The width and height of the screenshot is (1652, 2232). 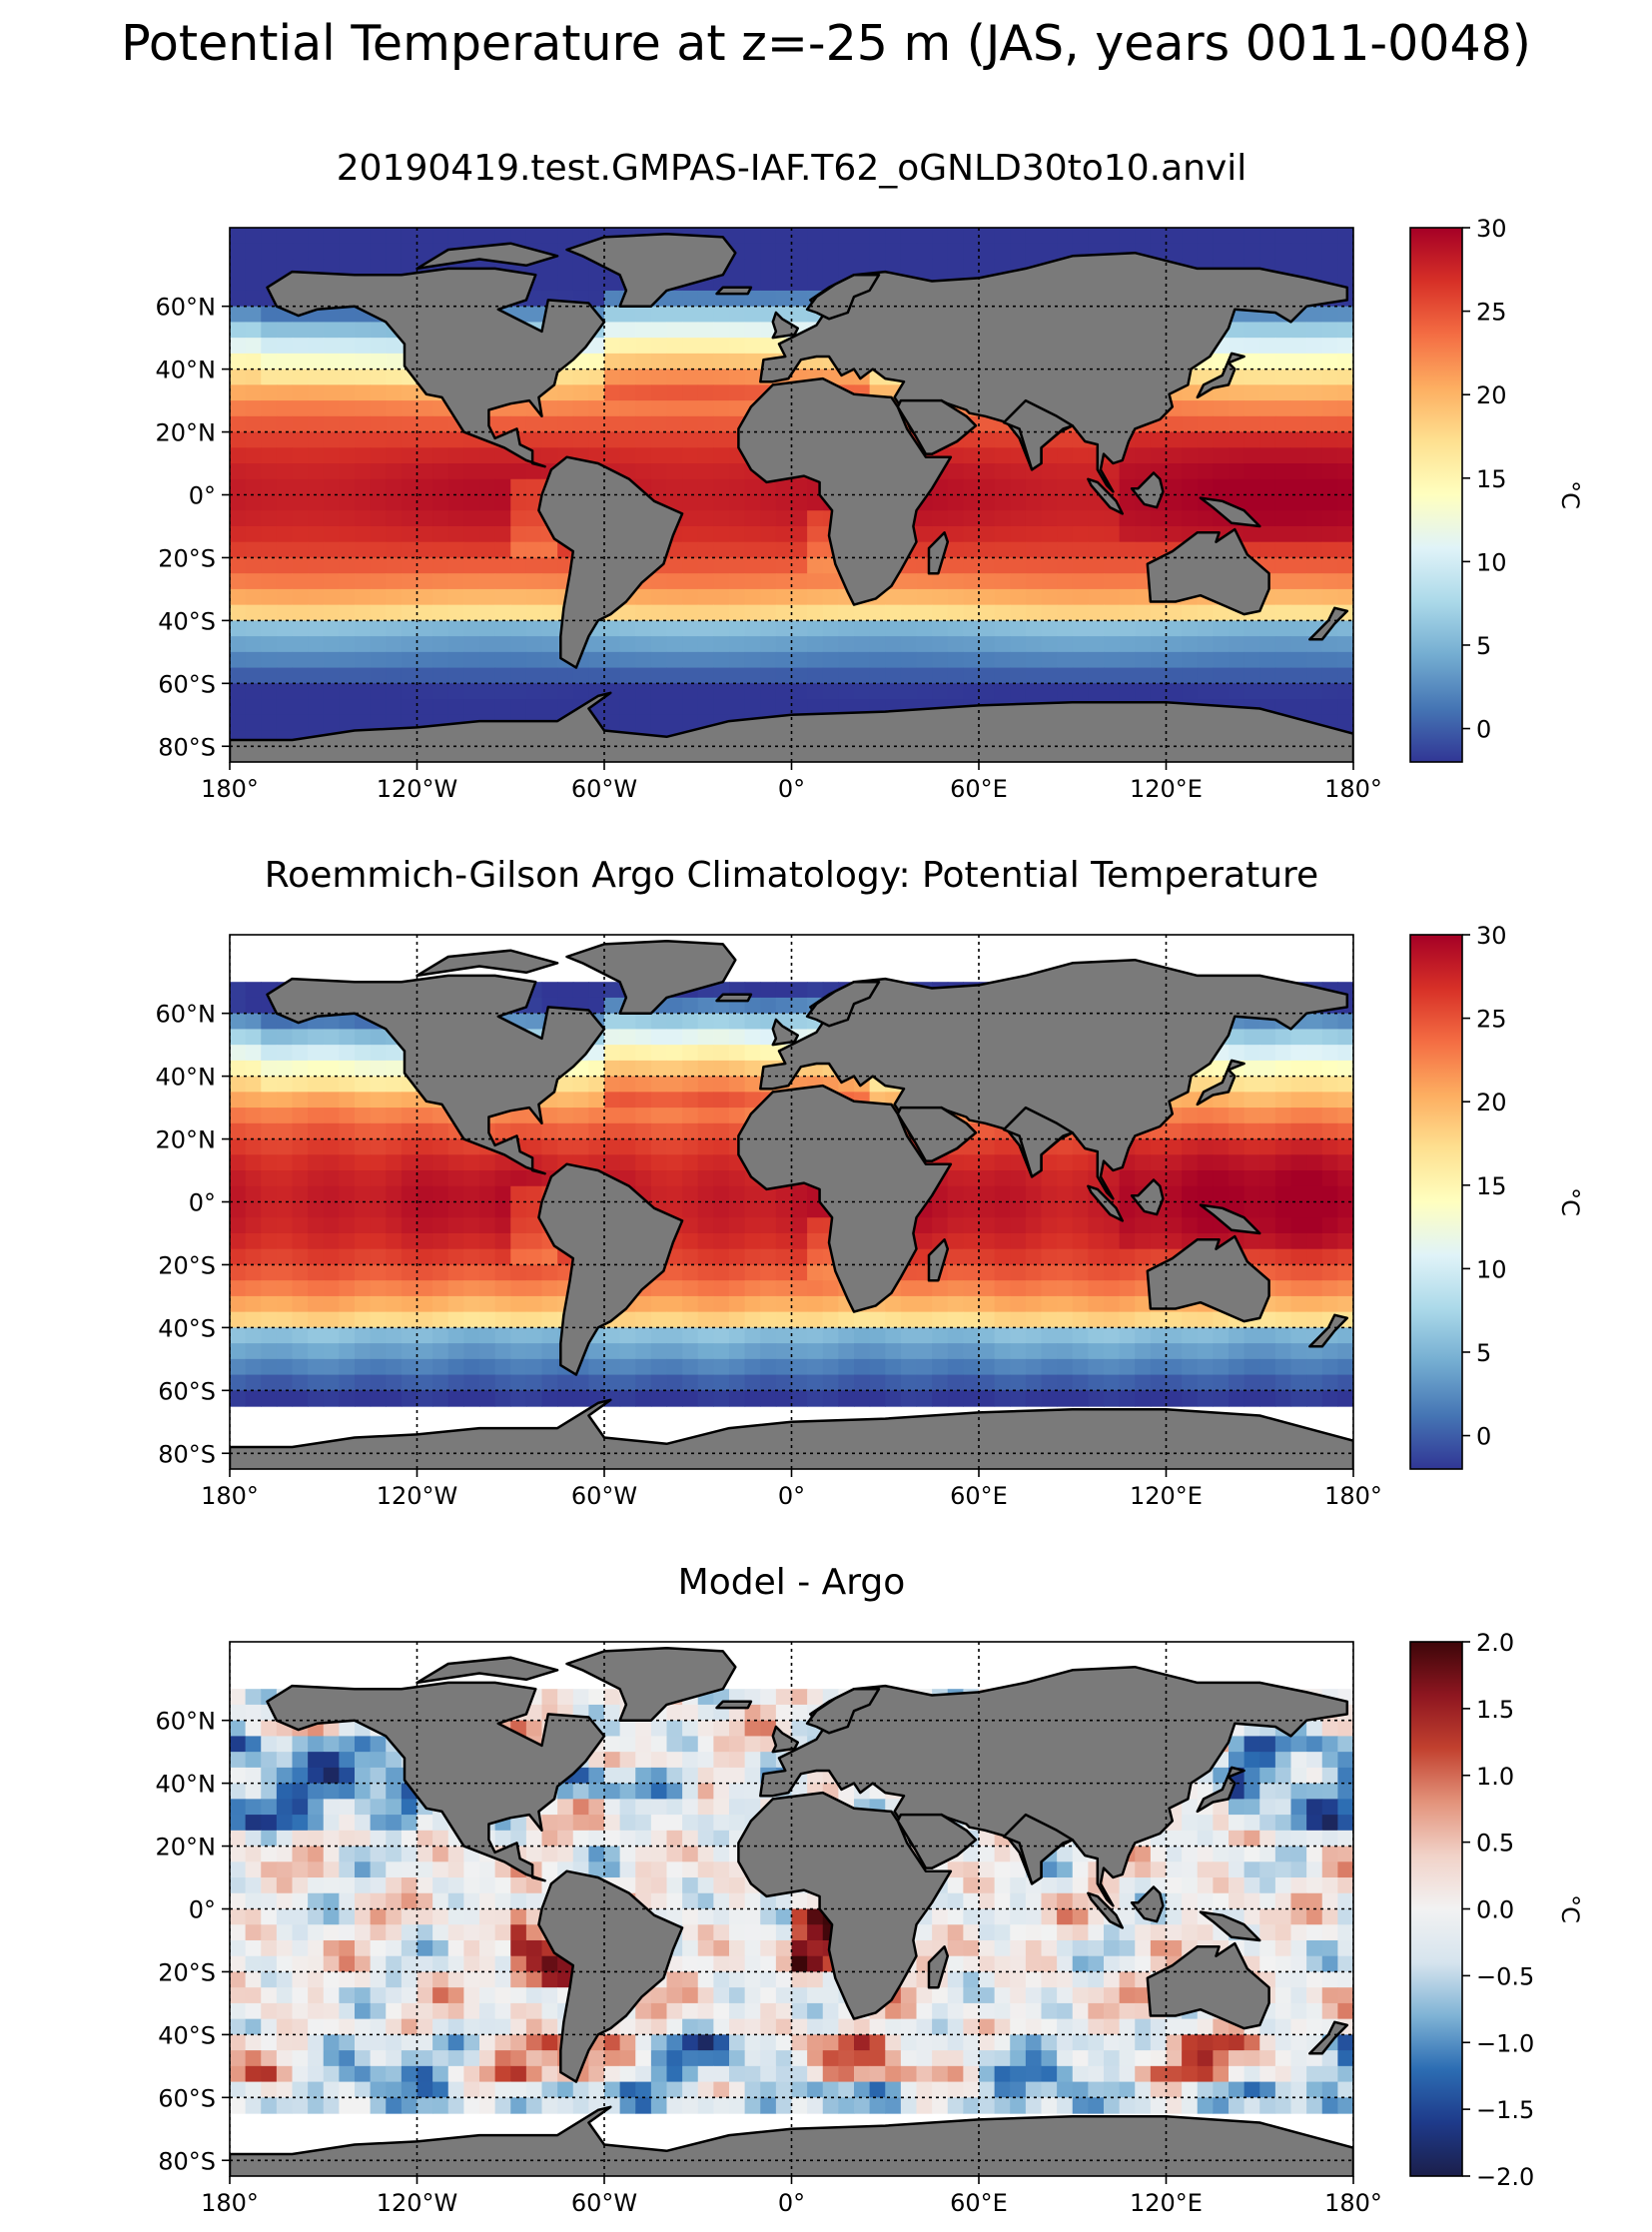 What do you see at coordinates (1505, 2043) in the screenshot?
I see `colorbar-tick-label: −1.0` at bounding box center [1505, 2043].